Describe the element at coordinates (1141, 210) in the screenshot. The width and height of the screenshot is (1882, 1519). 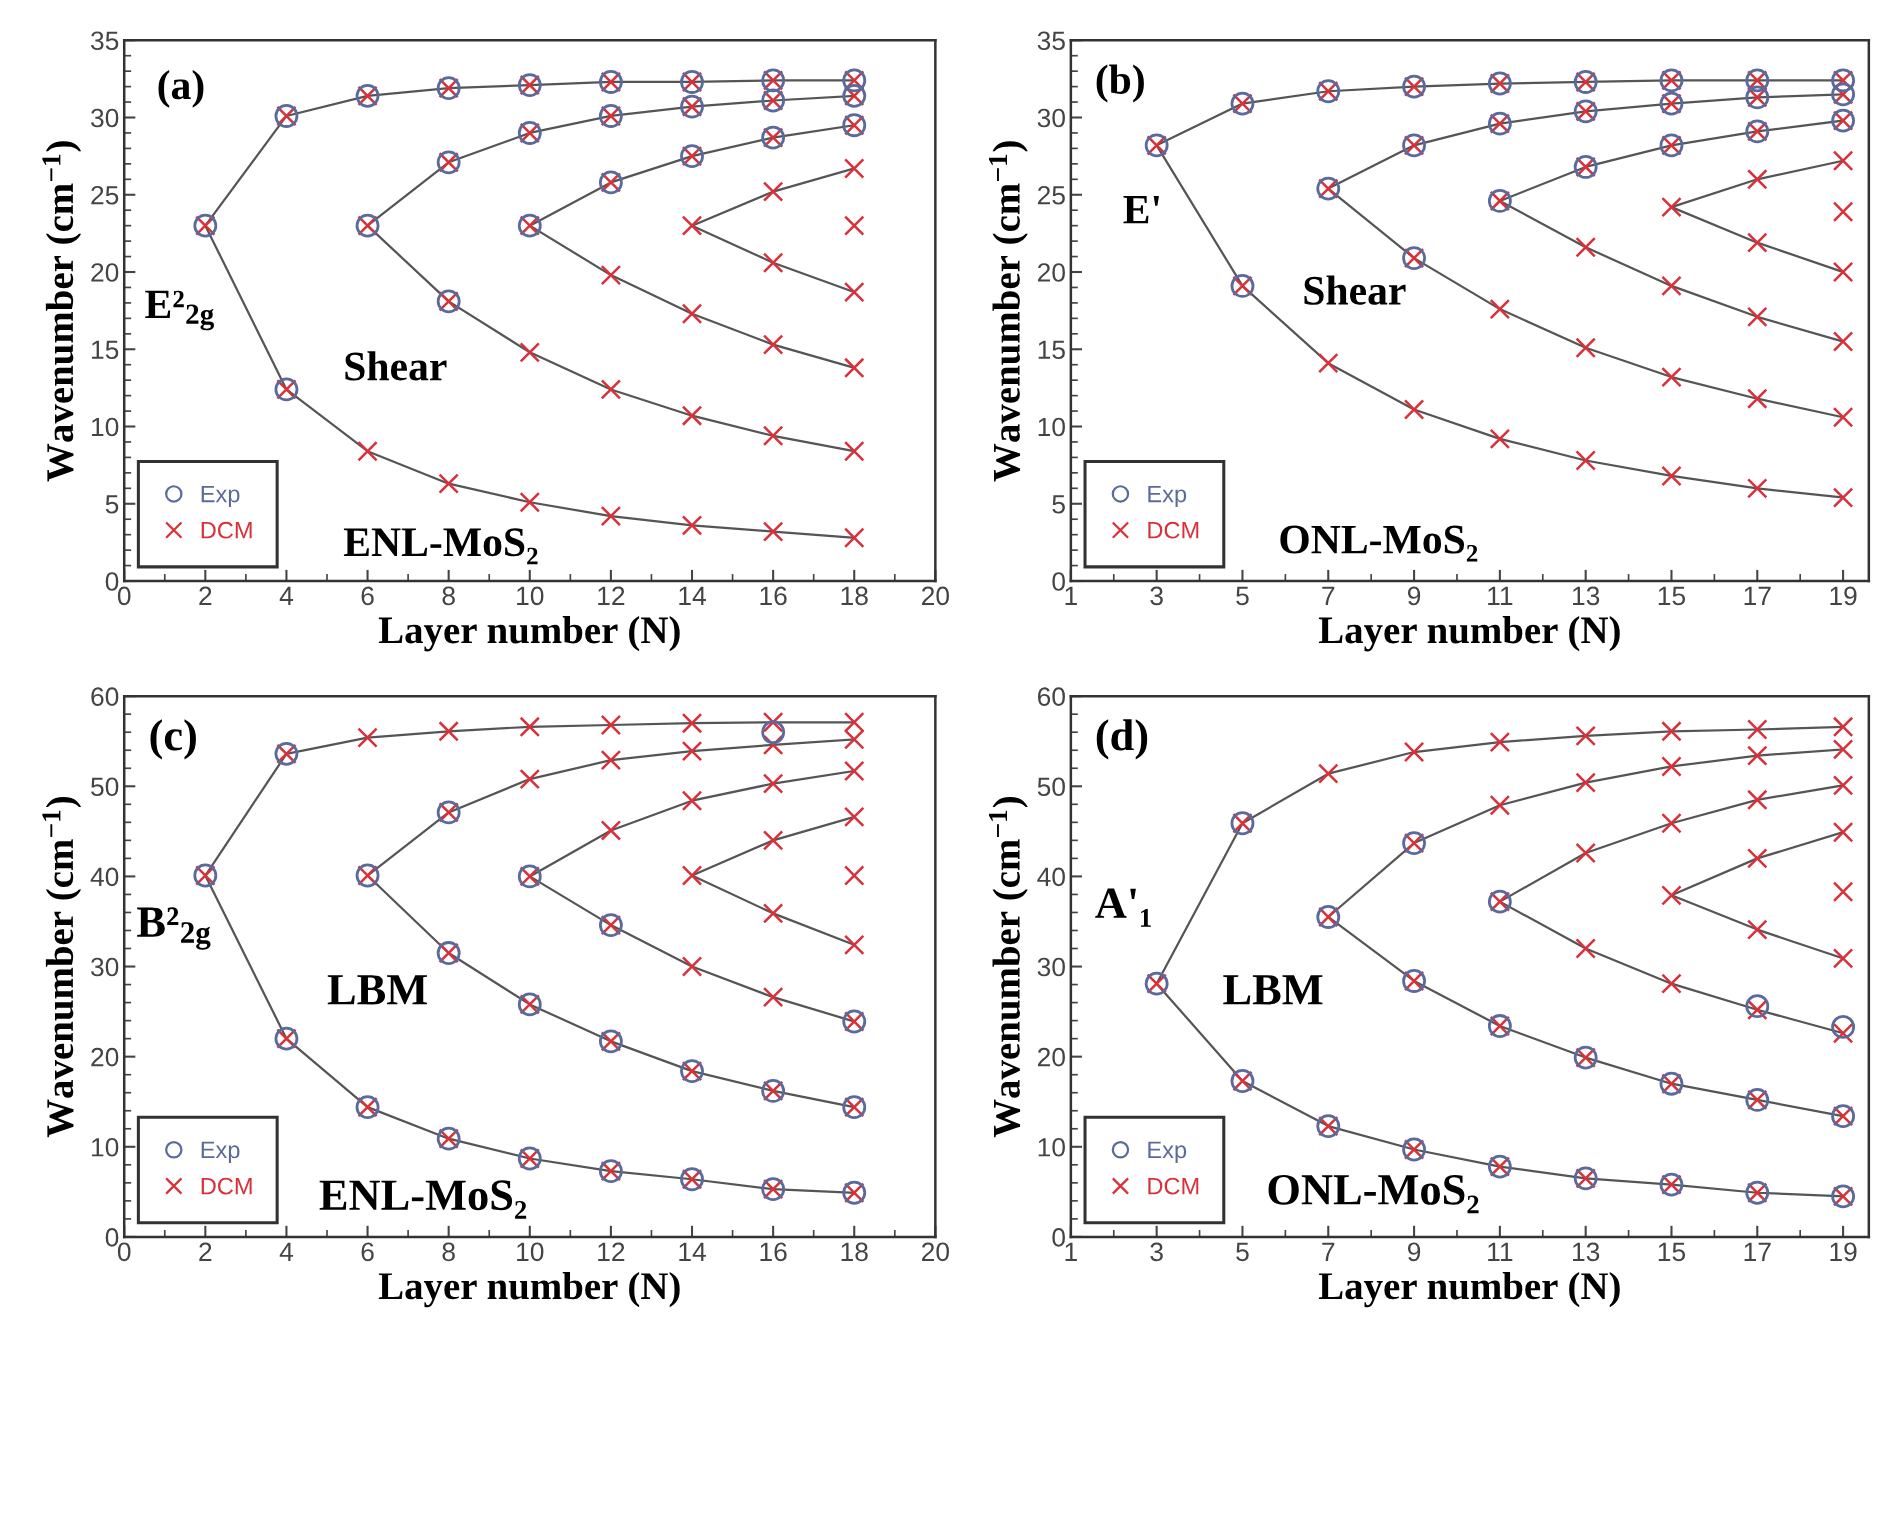
I see `annotation: E'` at that location.